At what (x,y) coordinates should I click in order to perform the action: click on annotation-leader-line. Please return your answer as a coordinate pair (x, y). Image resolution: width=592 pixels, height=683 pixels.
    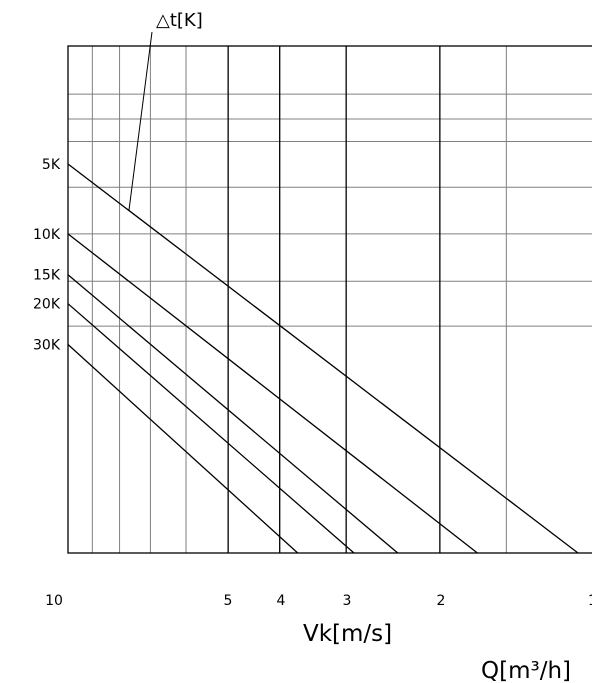
    Looking at the image, I should click on (140, 121).